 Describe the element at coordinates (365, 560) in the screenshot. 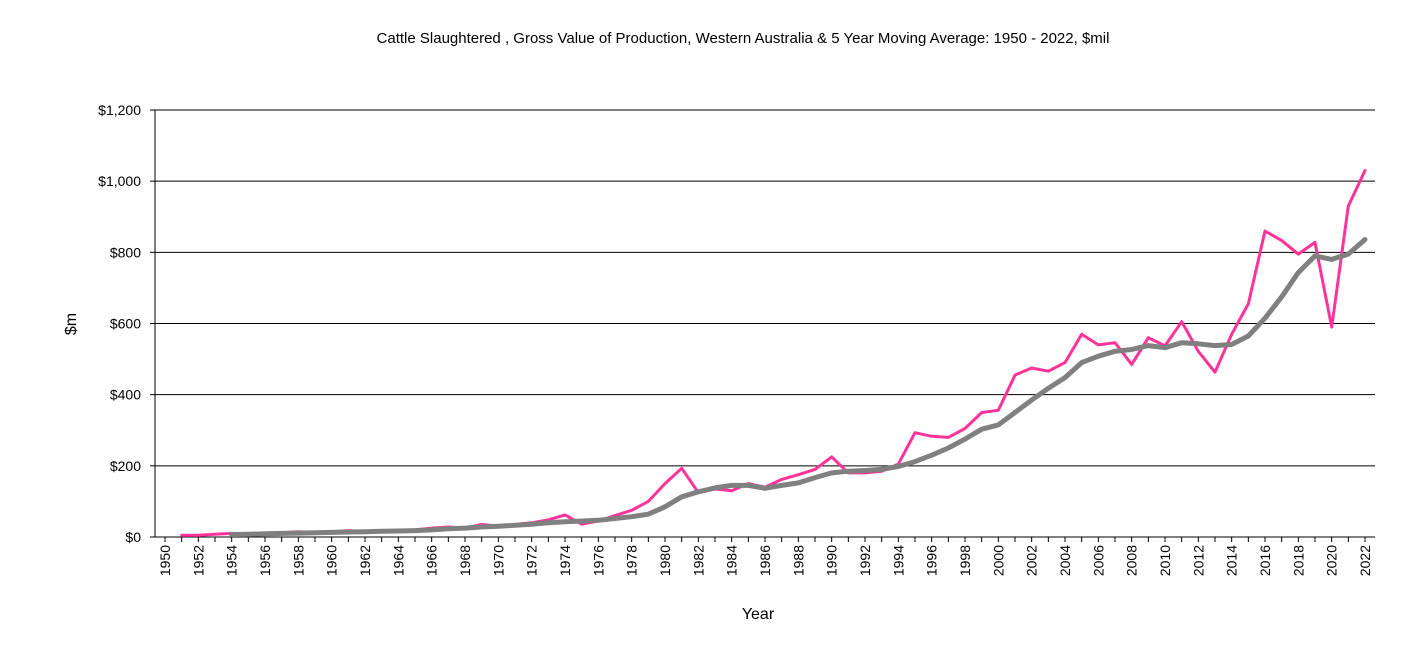

I see `x-tick-label: 1962` at that location.